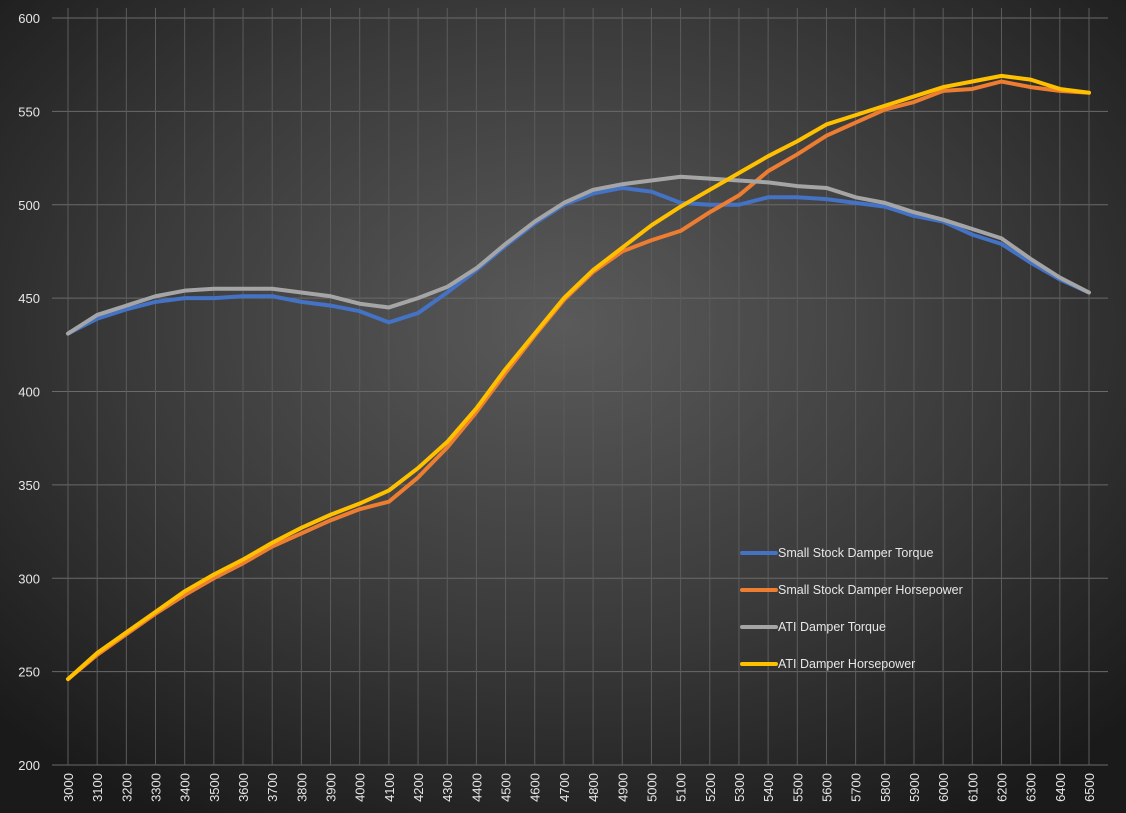 The height and width of the screenshot is (813, 1126). What do you see at coordinates (593, 787) in the screenshot?
I see `x-tick-label: 4800` at bounding box center [593, 787].